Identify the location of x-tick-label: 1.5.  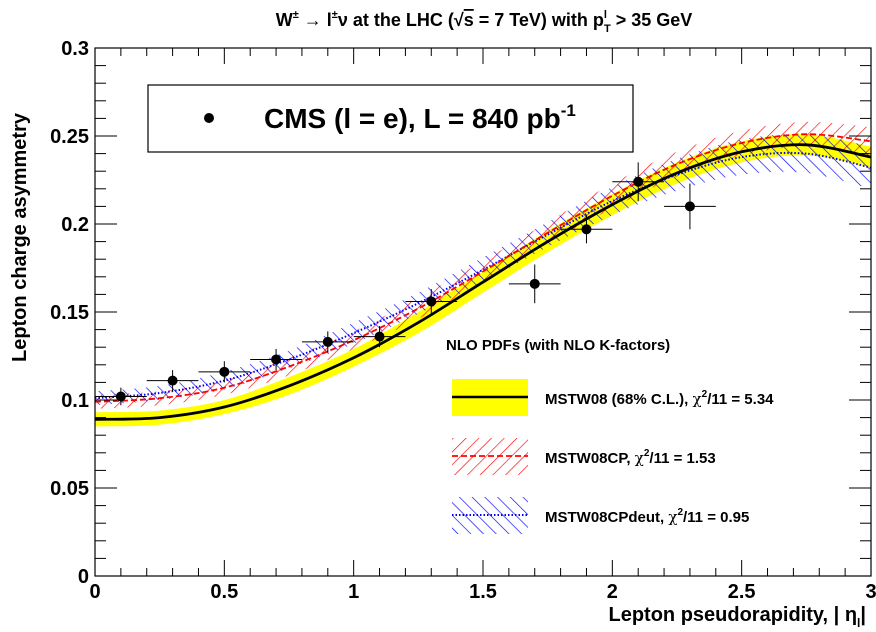
(483, 592).